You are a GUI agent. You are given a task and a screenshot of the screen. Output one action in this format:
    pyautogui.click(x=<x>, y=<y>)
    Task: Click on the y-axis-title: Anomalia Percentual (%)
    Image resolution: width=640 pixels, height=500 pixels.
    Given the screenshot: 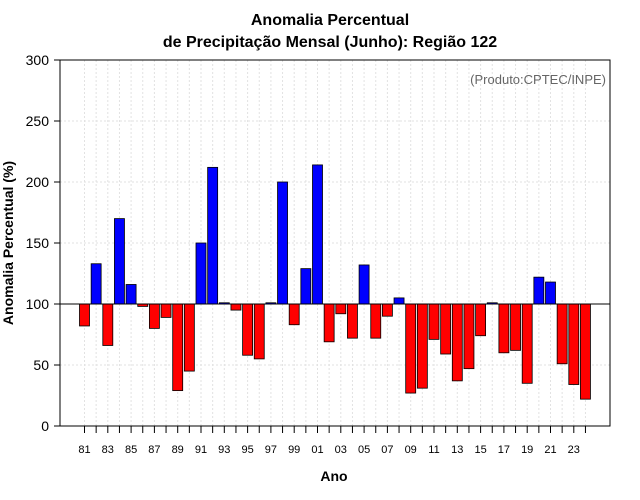 What is the action you would take?
    pyautogui.click(x=8, y=243)
    